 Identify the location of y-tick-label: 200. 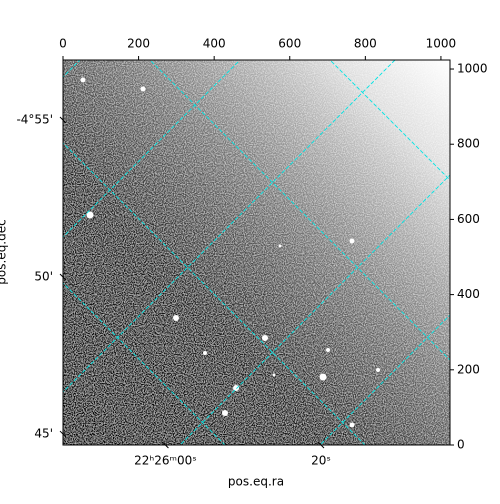
(468, 369).